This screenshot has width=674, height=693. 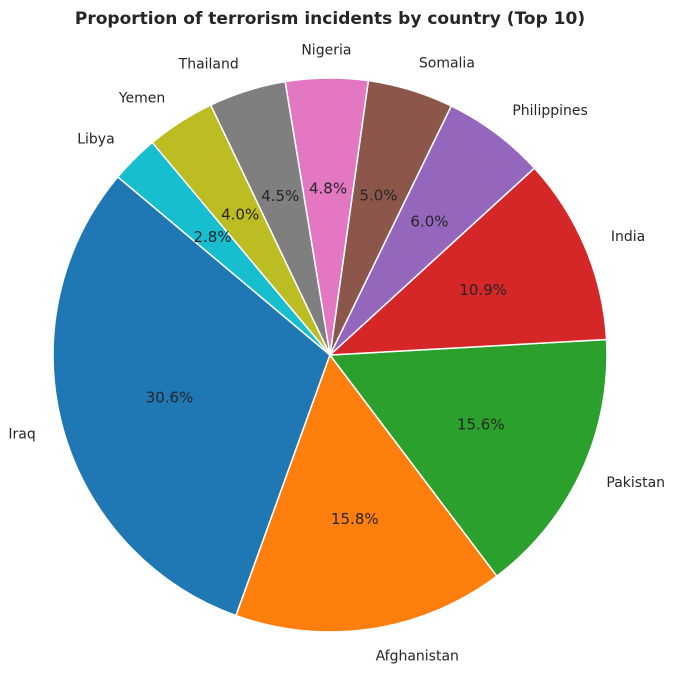 What do you see at coordinates (326, 50) in the screenshot?
I see `slice-label-nigeria: Nigeria` at bounding box center [326, 50].